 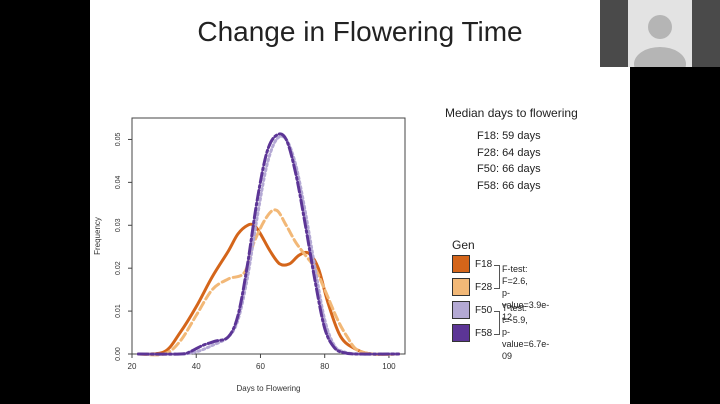 I want to click on median-days-title: Median days to flowering, so click(x=511, y=113).